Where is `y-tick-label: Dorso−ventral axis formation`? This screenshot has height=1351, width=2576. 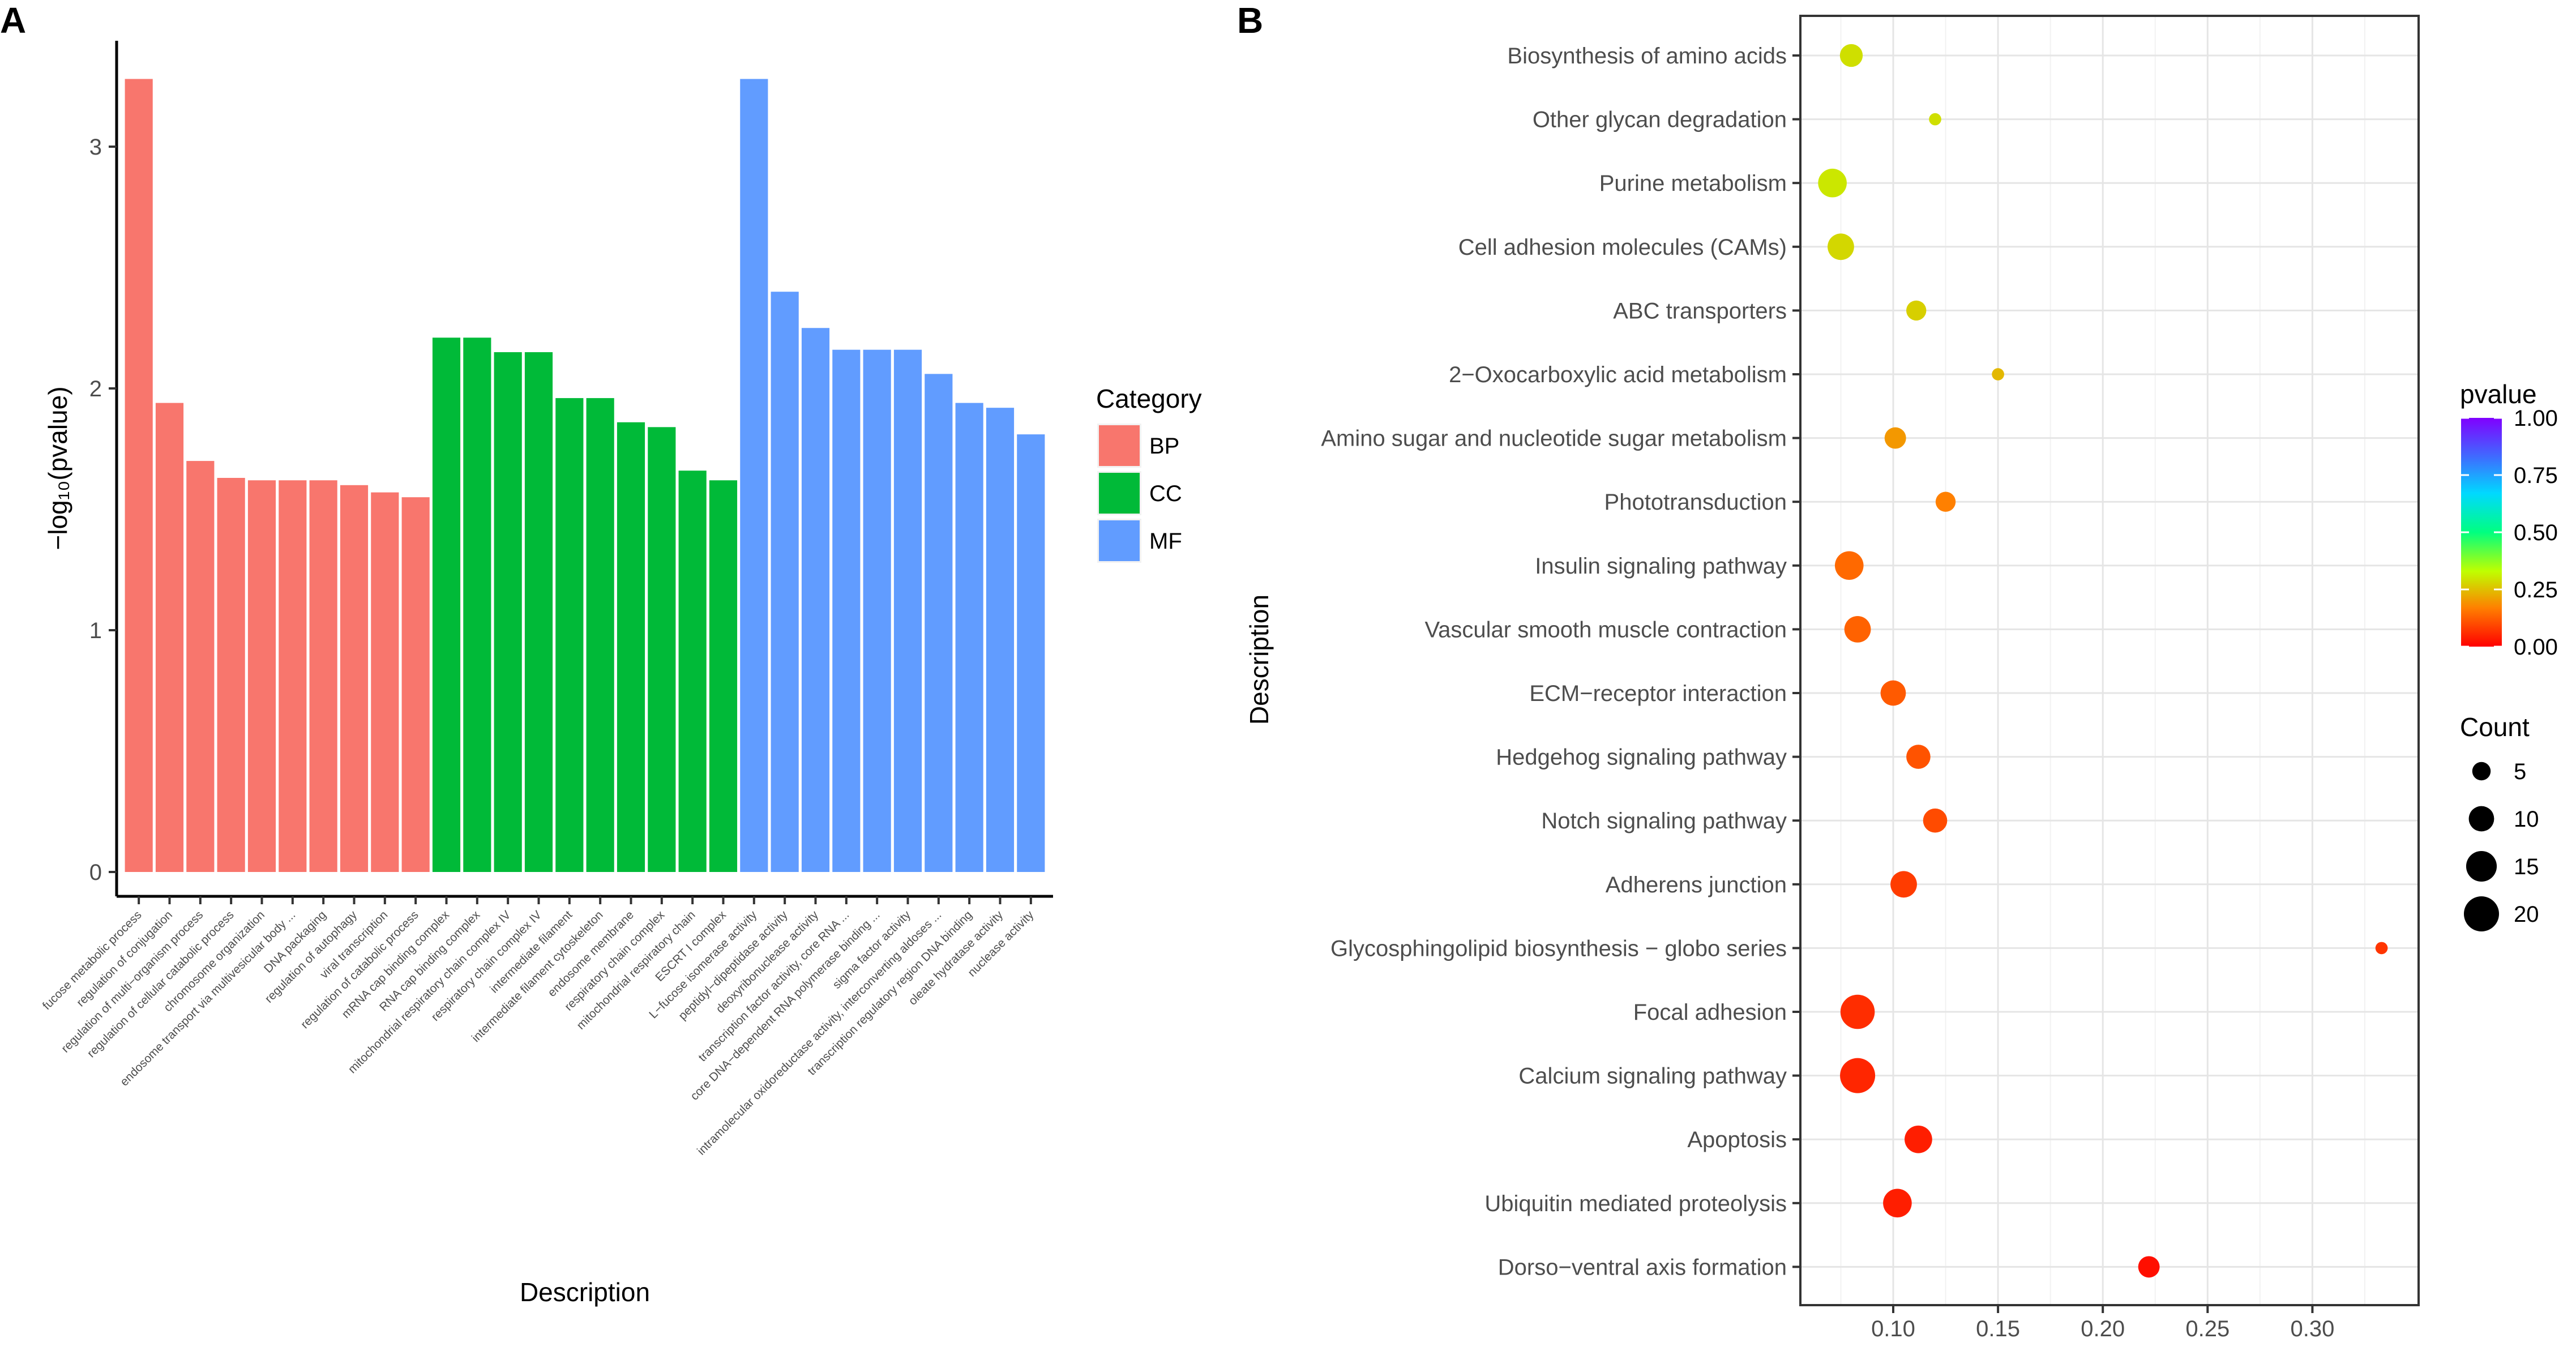
y-tick-label: Dorso−ventral axis formation is located at coordinates (1642, 1268).